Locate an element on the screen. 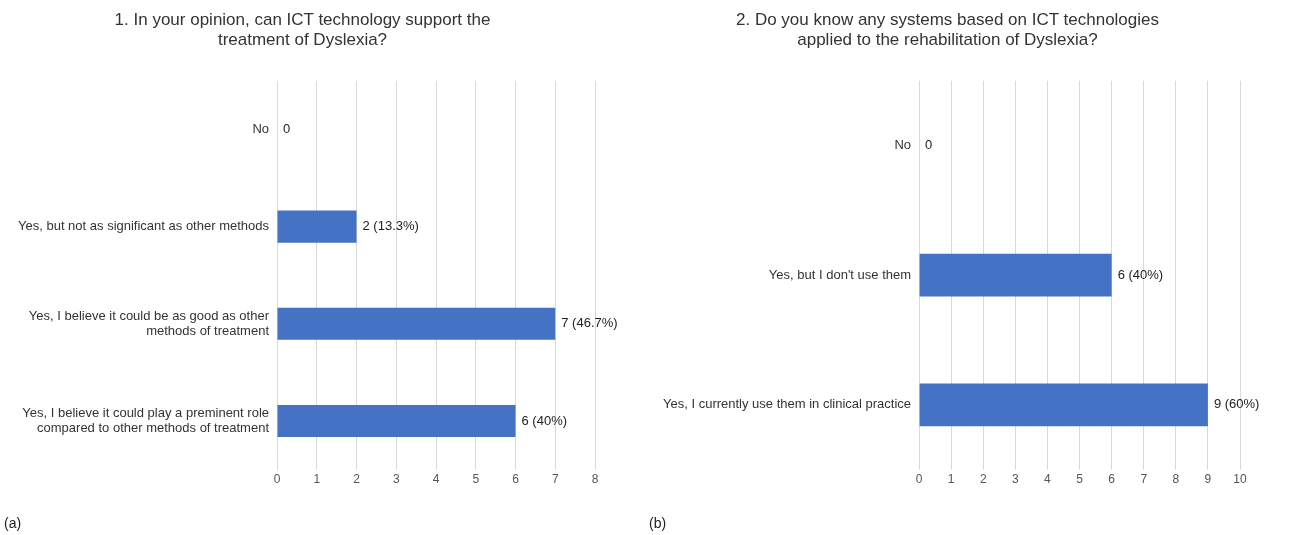 This screenshot has height=535, width=1290. text: (a) is located at coordinates (13, 523).